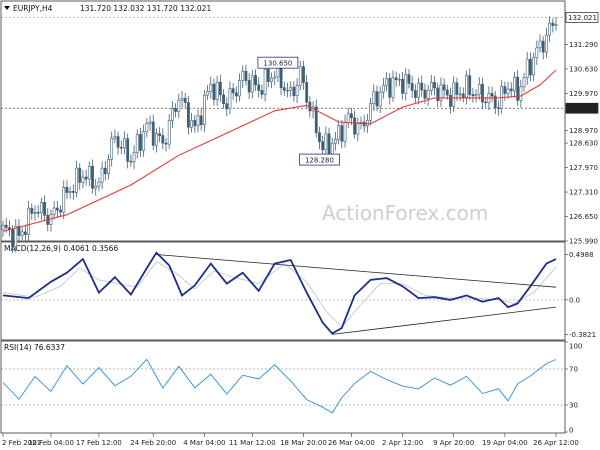 The image size is (600, 450). Describe the element at coordinates (583, 193) in the screenshot. I see `price-axis-label: 127.310` at that location.